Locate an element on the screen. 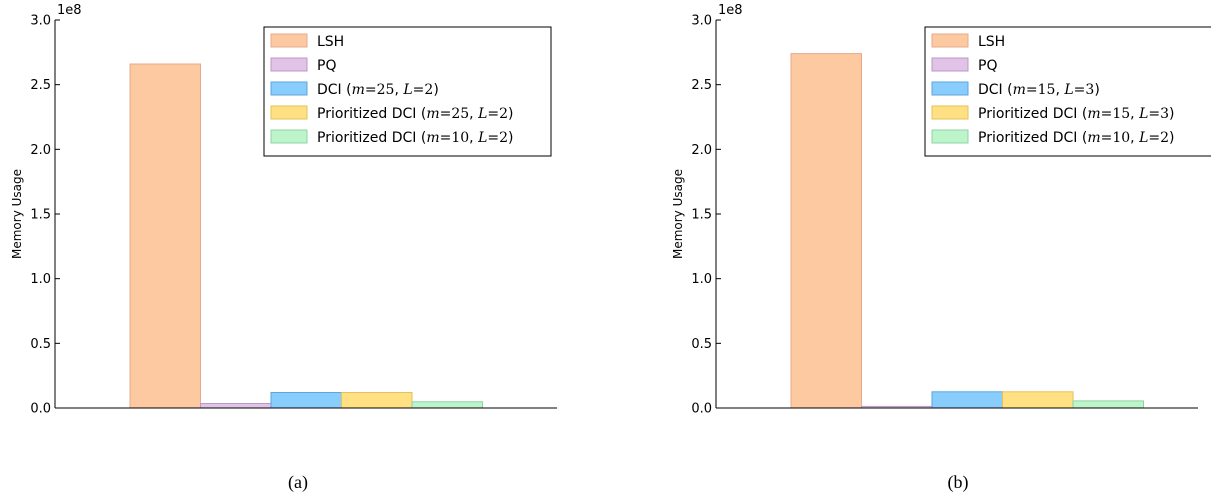  legend-label: DCI (m=25, L=2) is located at coordinates (378, 90).